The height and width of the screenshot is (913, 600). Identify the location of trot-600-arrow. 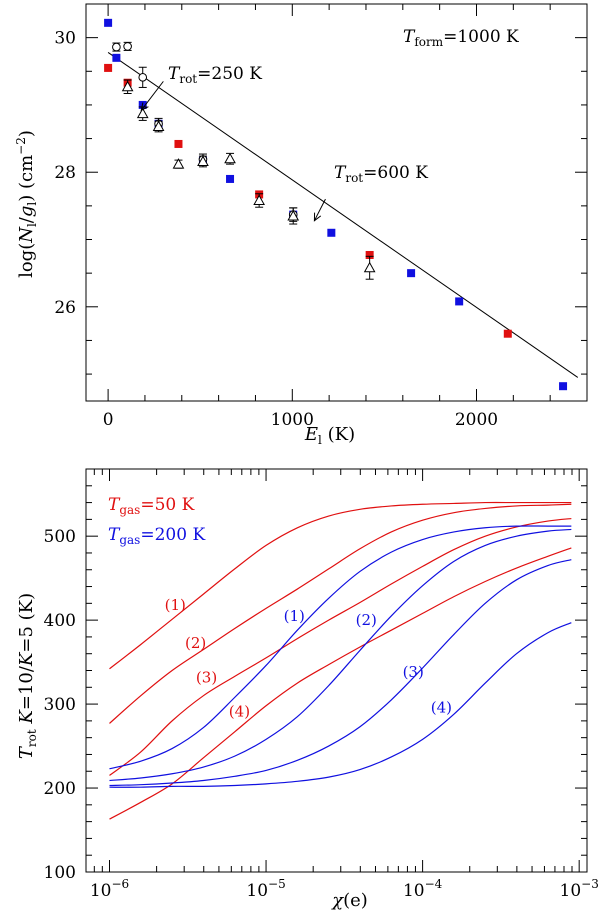
(319, 210).